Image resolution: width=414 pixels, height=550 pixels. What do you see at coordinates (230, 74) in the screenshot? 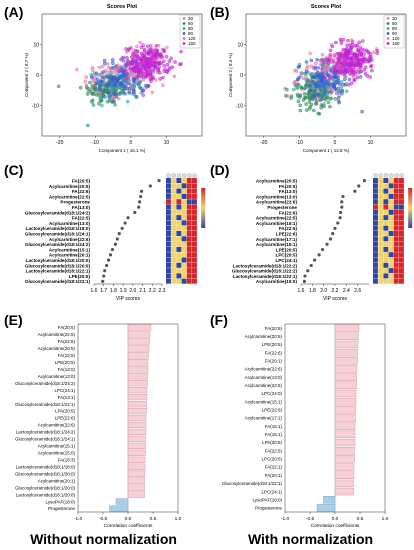
I see `y-axis-label: Component 2 ( 8.4 %)` at bounding box center [230, 74].